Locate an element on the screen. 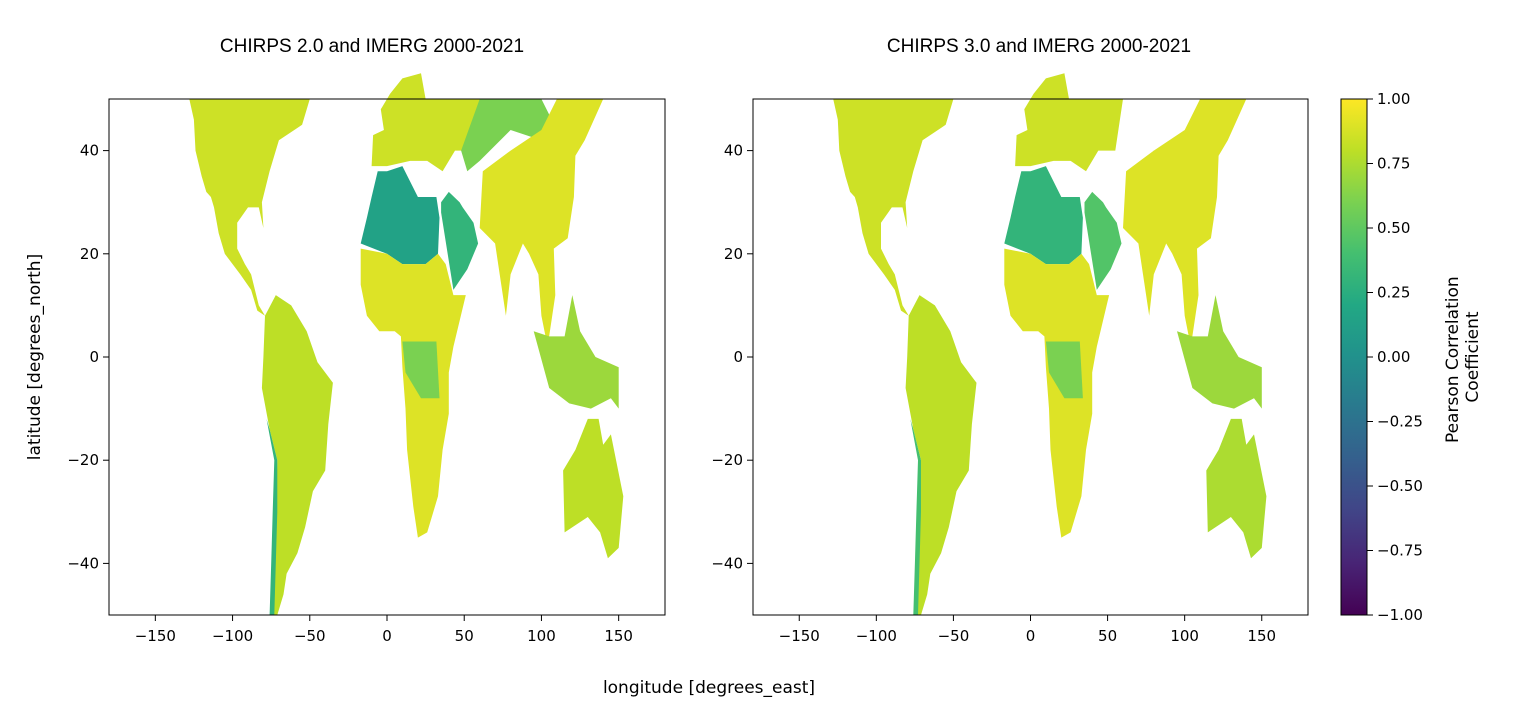 The image size is (1514, 706). colorbar-label: Pearson Correlation Coefficient is located at coordinates (1463, 357).